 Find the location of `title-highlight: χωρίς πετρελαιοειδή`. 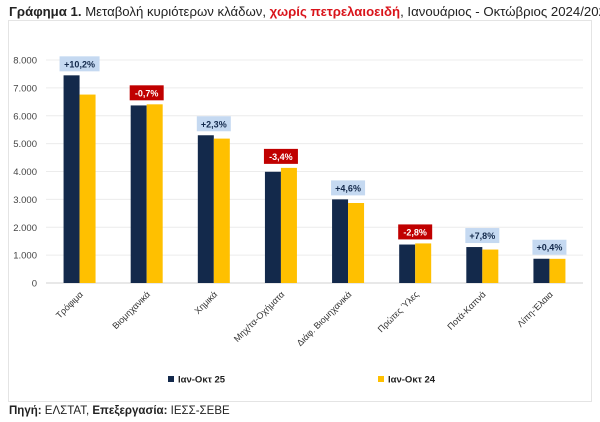

title-highlight: χωρίς πετρελαιοειδή is located at coordinates (335, 11).